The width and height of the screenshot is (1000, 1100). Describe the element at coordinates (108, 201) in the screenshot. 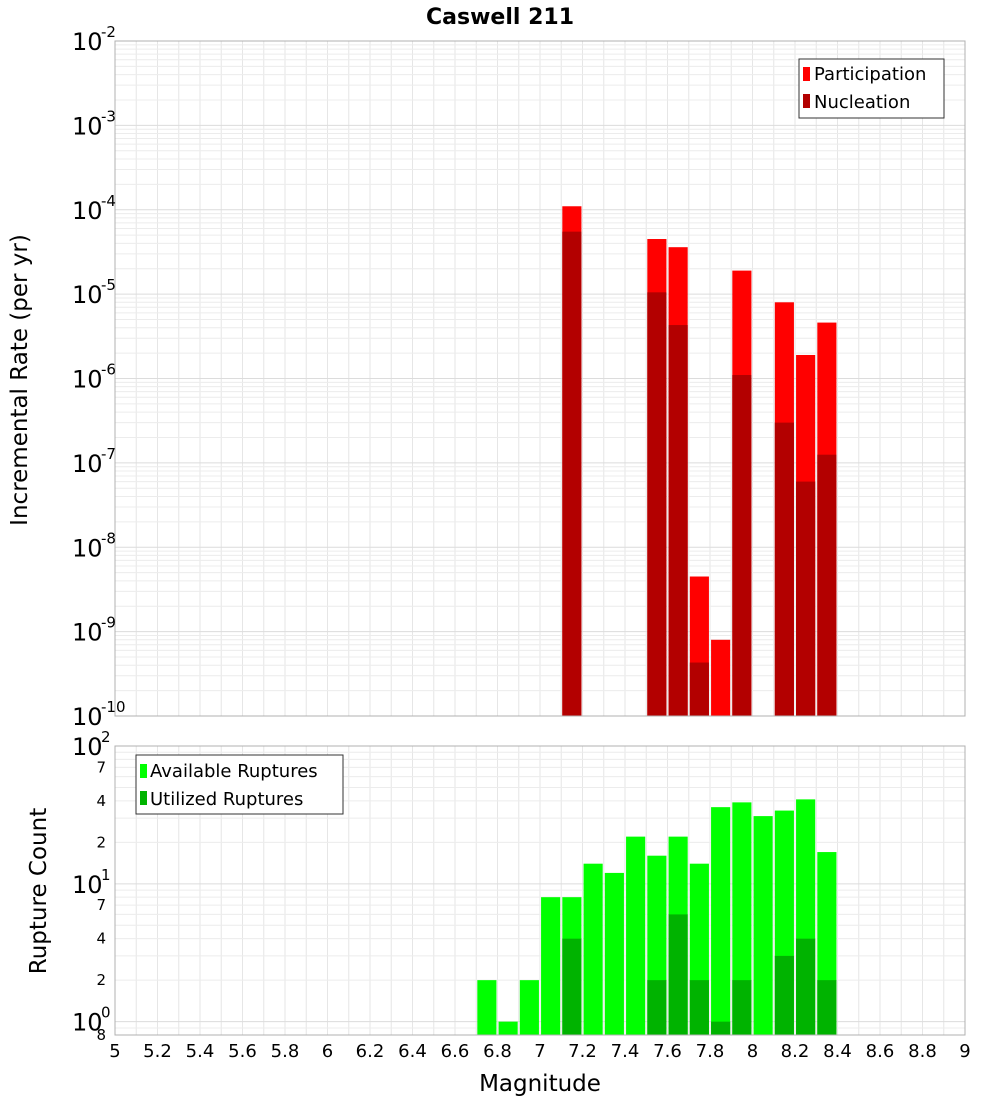

I see `rate-y-tick-exponent: -4` at that location.